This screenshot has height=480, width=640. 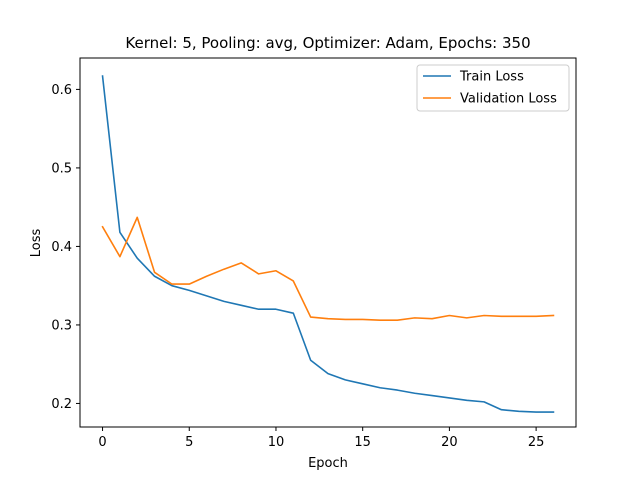 What do you see at coordinates (449, 442) in the screenshot?
I see `x-tick-label: 20` at bounding box center [449, 442].